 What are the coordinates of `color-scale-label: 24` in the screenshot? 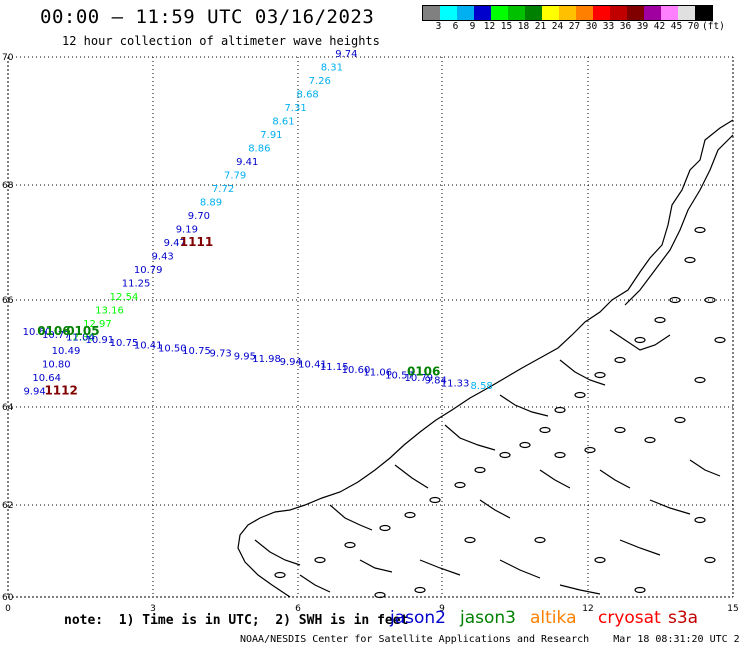 It's located at (557, 26).